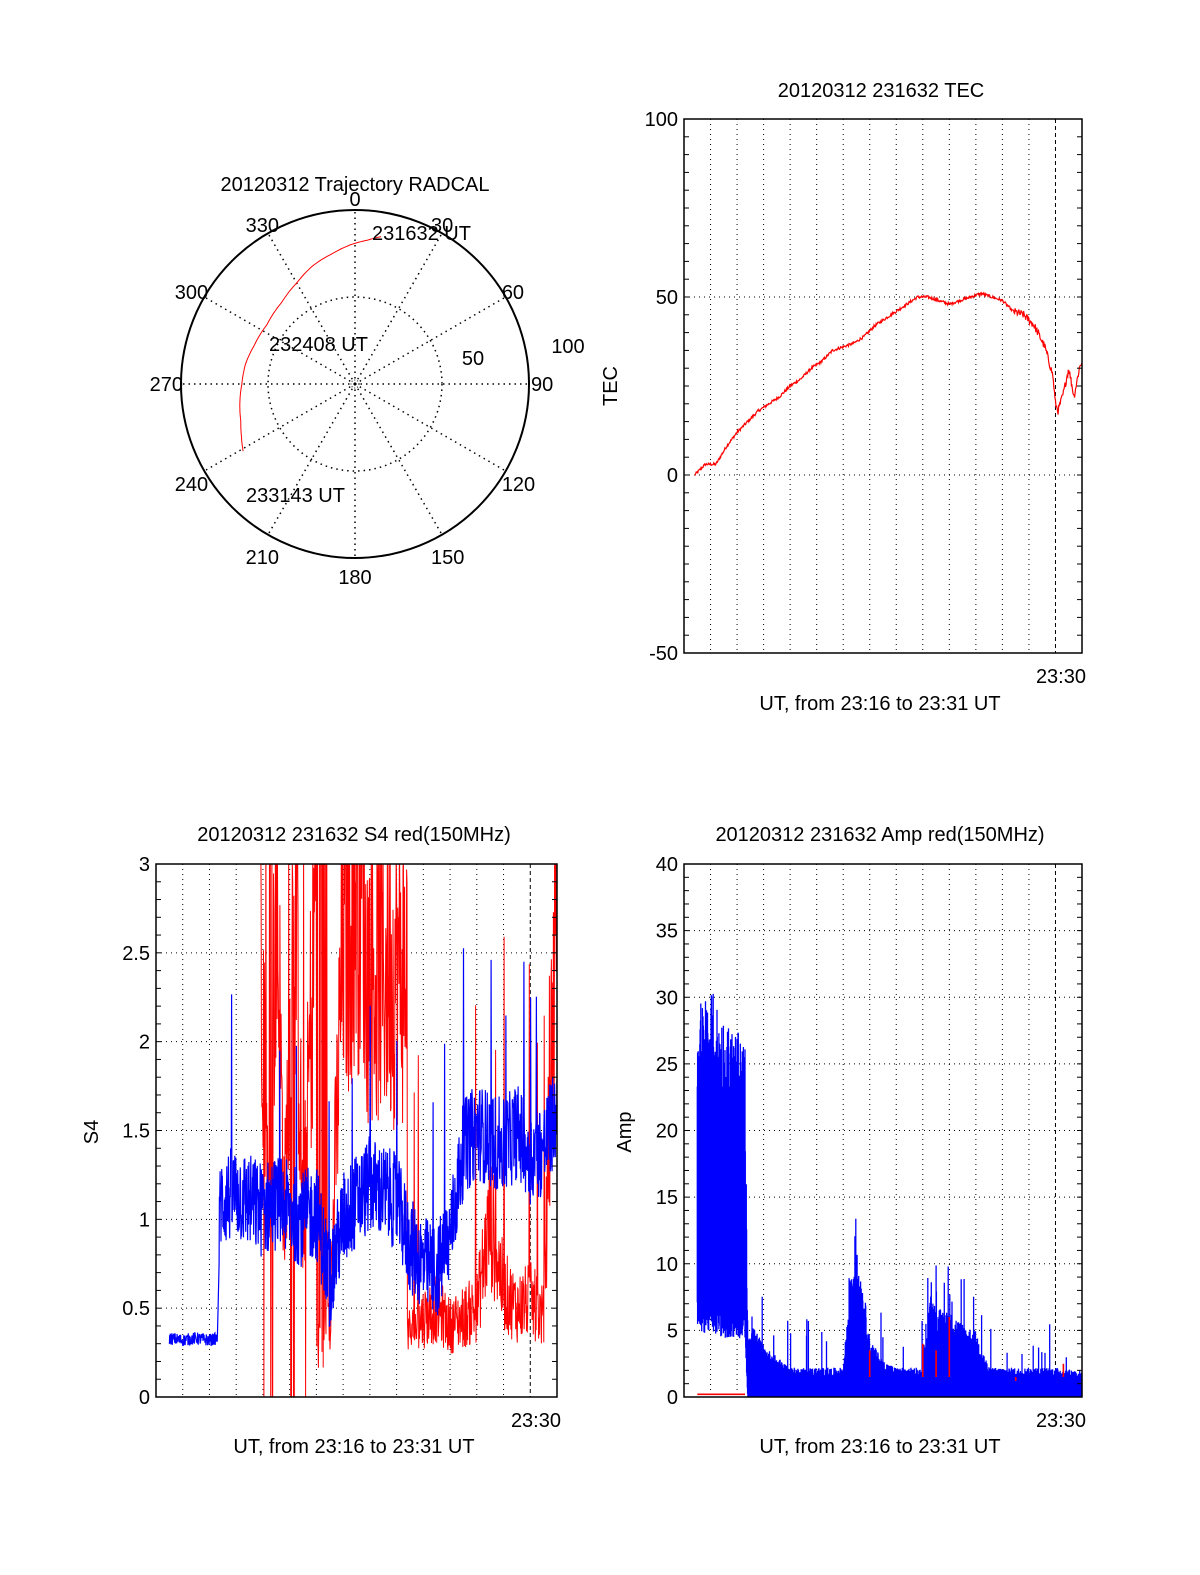 This screenshot has width=1200, height=1575. I want to click on polar-annotation-start: 231632 UT, so click(421, 234).